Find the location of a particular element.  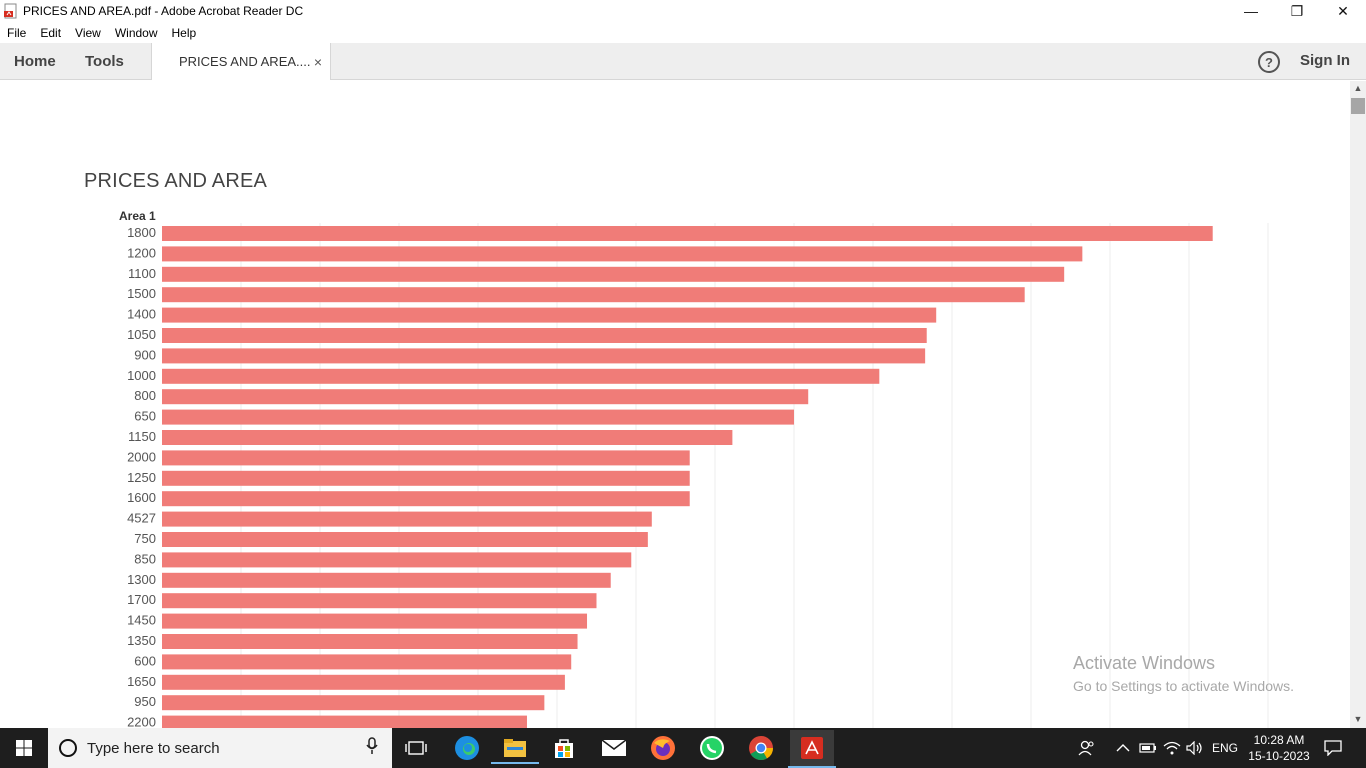

whatsapp-icon is located at coordinates (712, 748).